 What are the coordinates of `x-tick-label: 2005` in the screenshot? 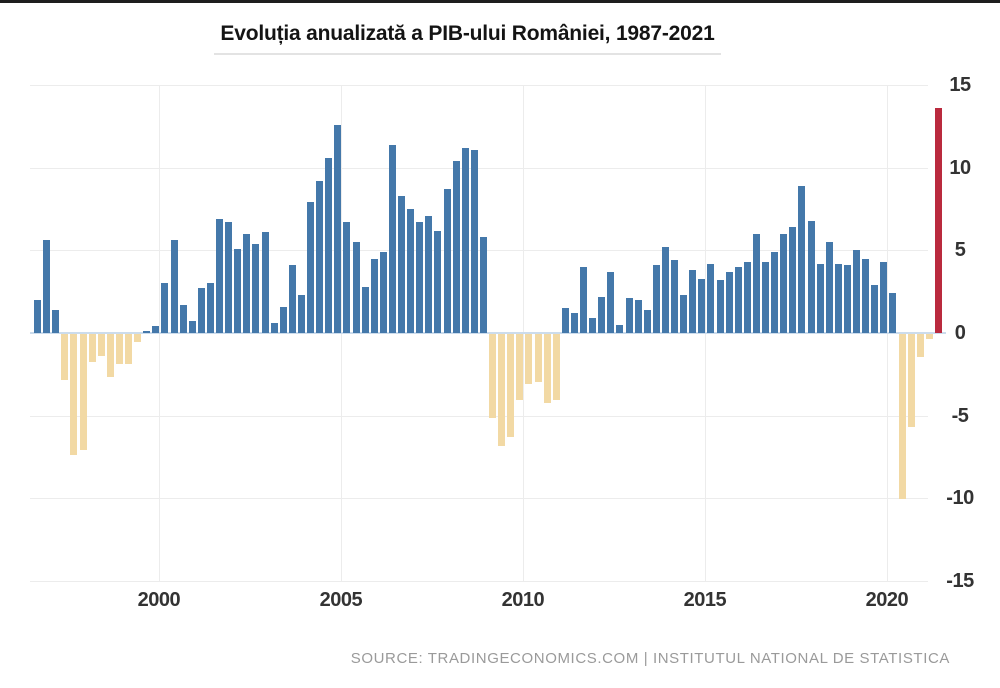 It's located at (341, 600).